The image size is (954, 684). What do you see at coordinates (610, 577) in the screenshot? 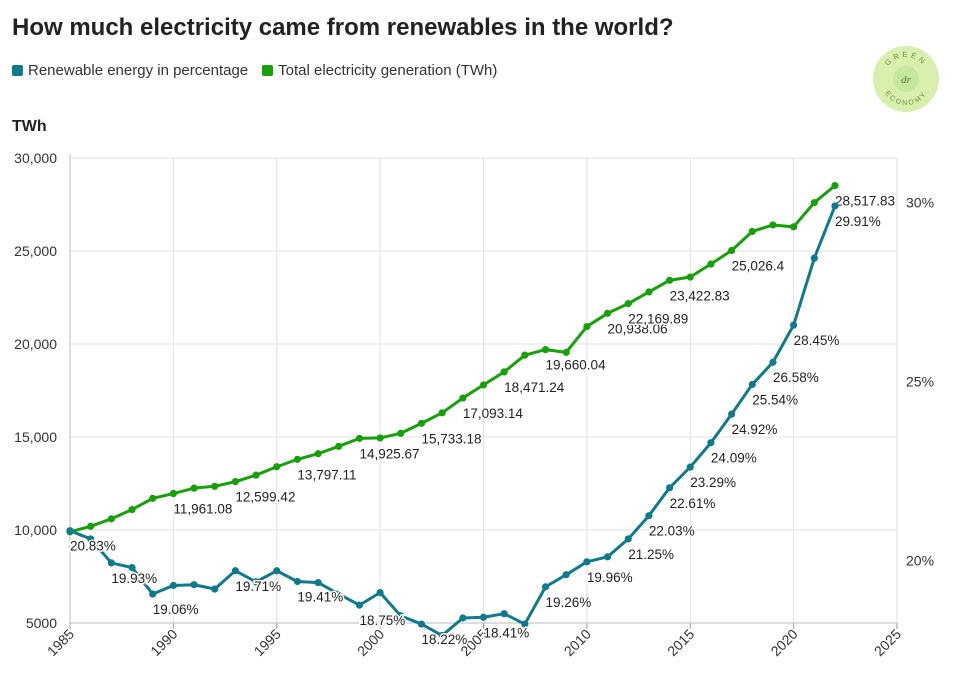
I see `data-label-renewable: 19.96%` at bounding box center [610, 577].